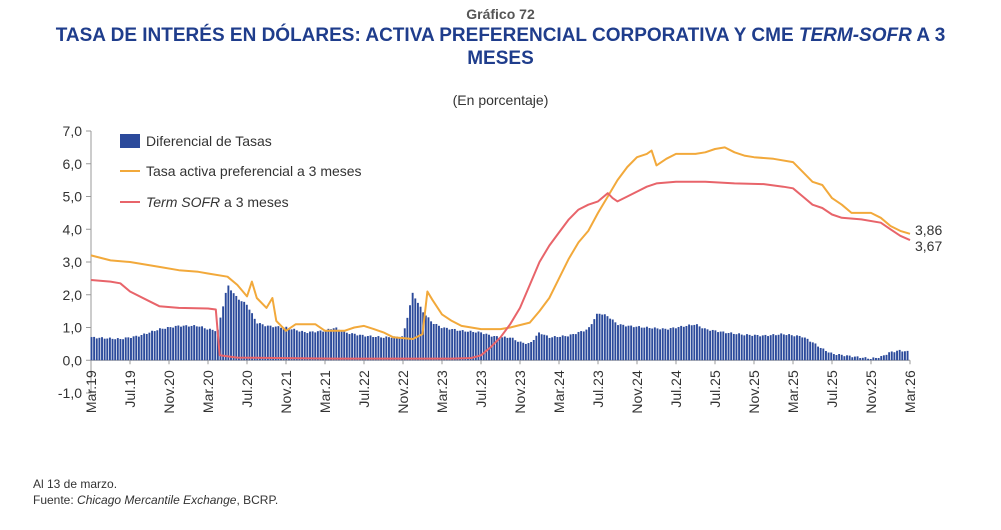 The width and height of the screenshot is (1001, 530). I want to click on y-tick-label: 0,0, so click(73, 360).